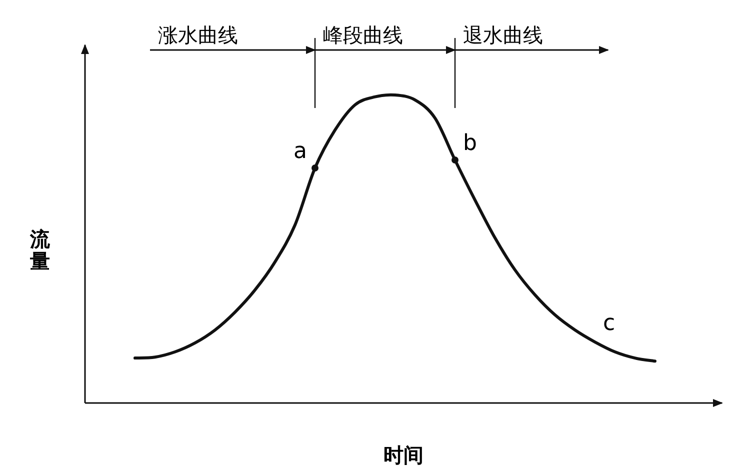 This screenshot has width=747, height=473. Describe the element at coordinates (198, 35) in the screenshot. I see `text: 涨水曲线` at that location.